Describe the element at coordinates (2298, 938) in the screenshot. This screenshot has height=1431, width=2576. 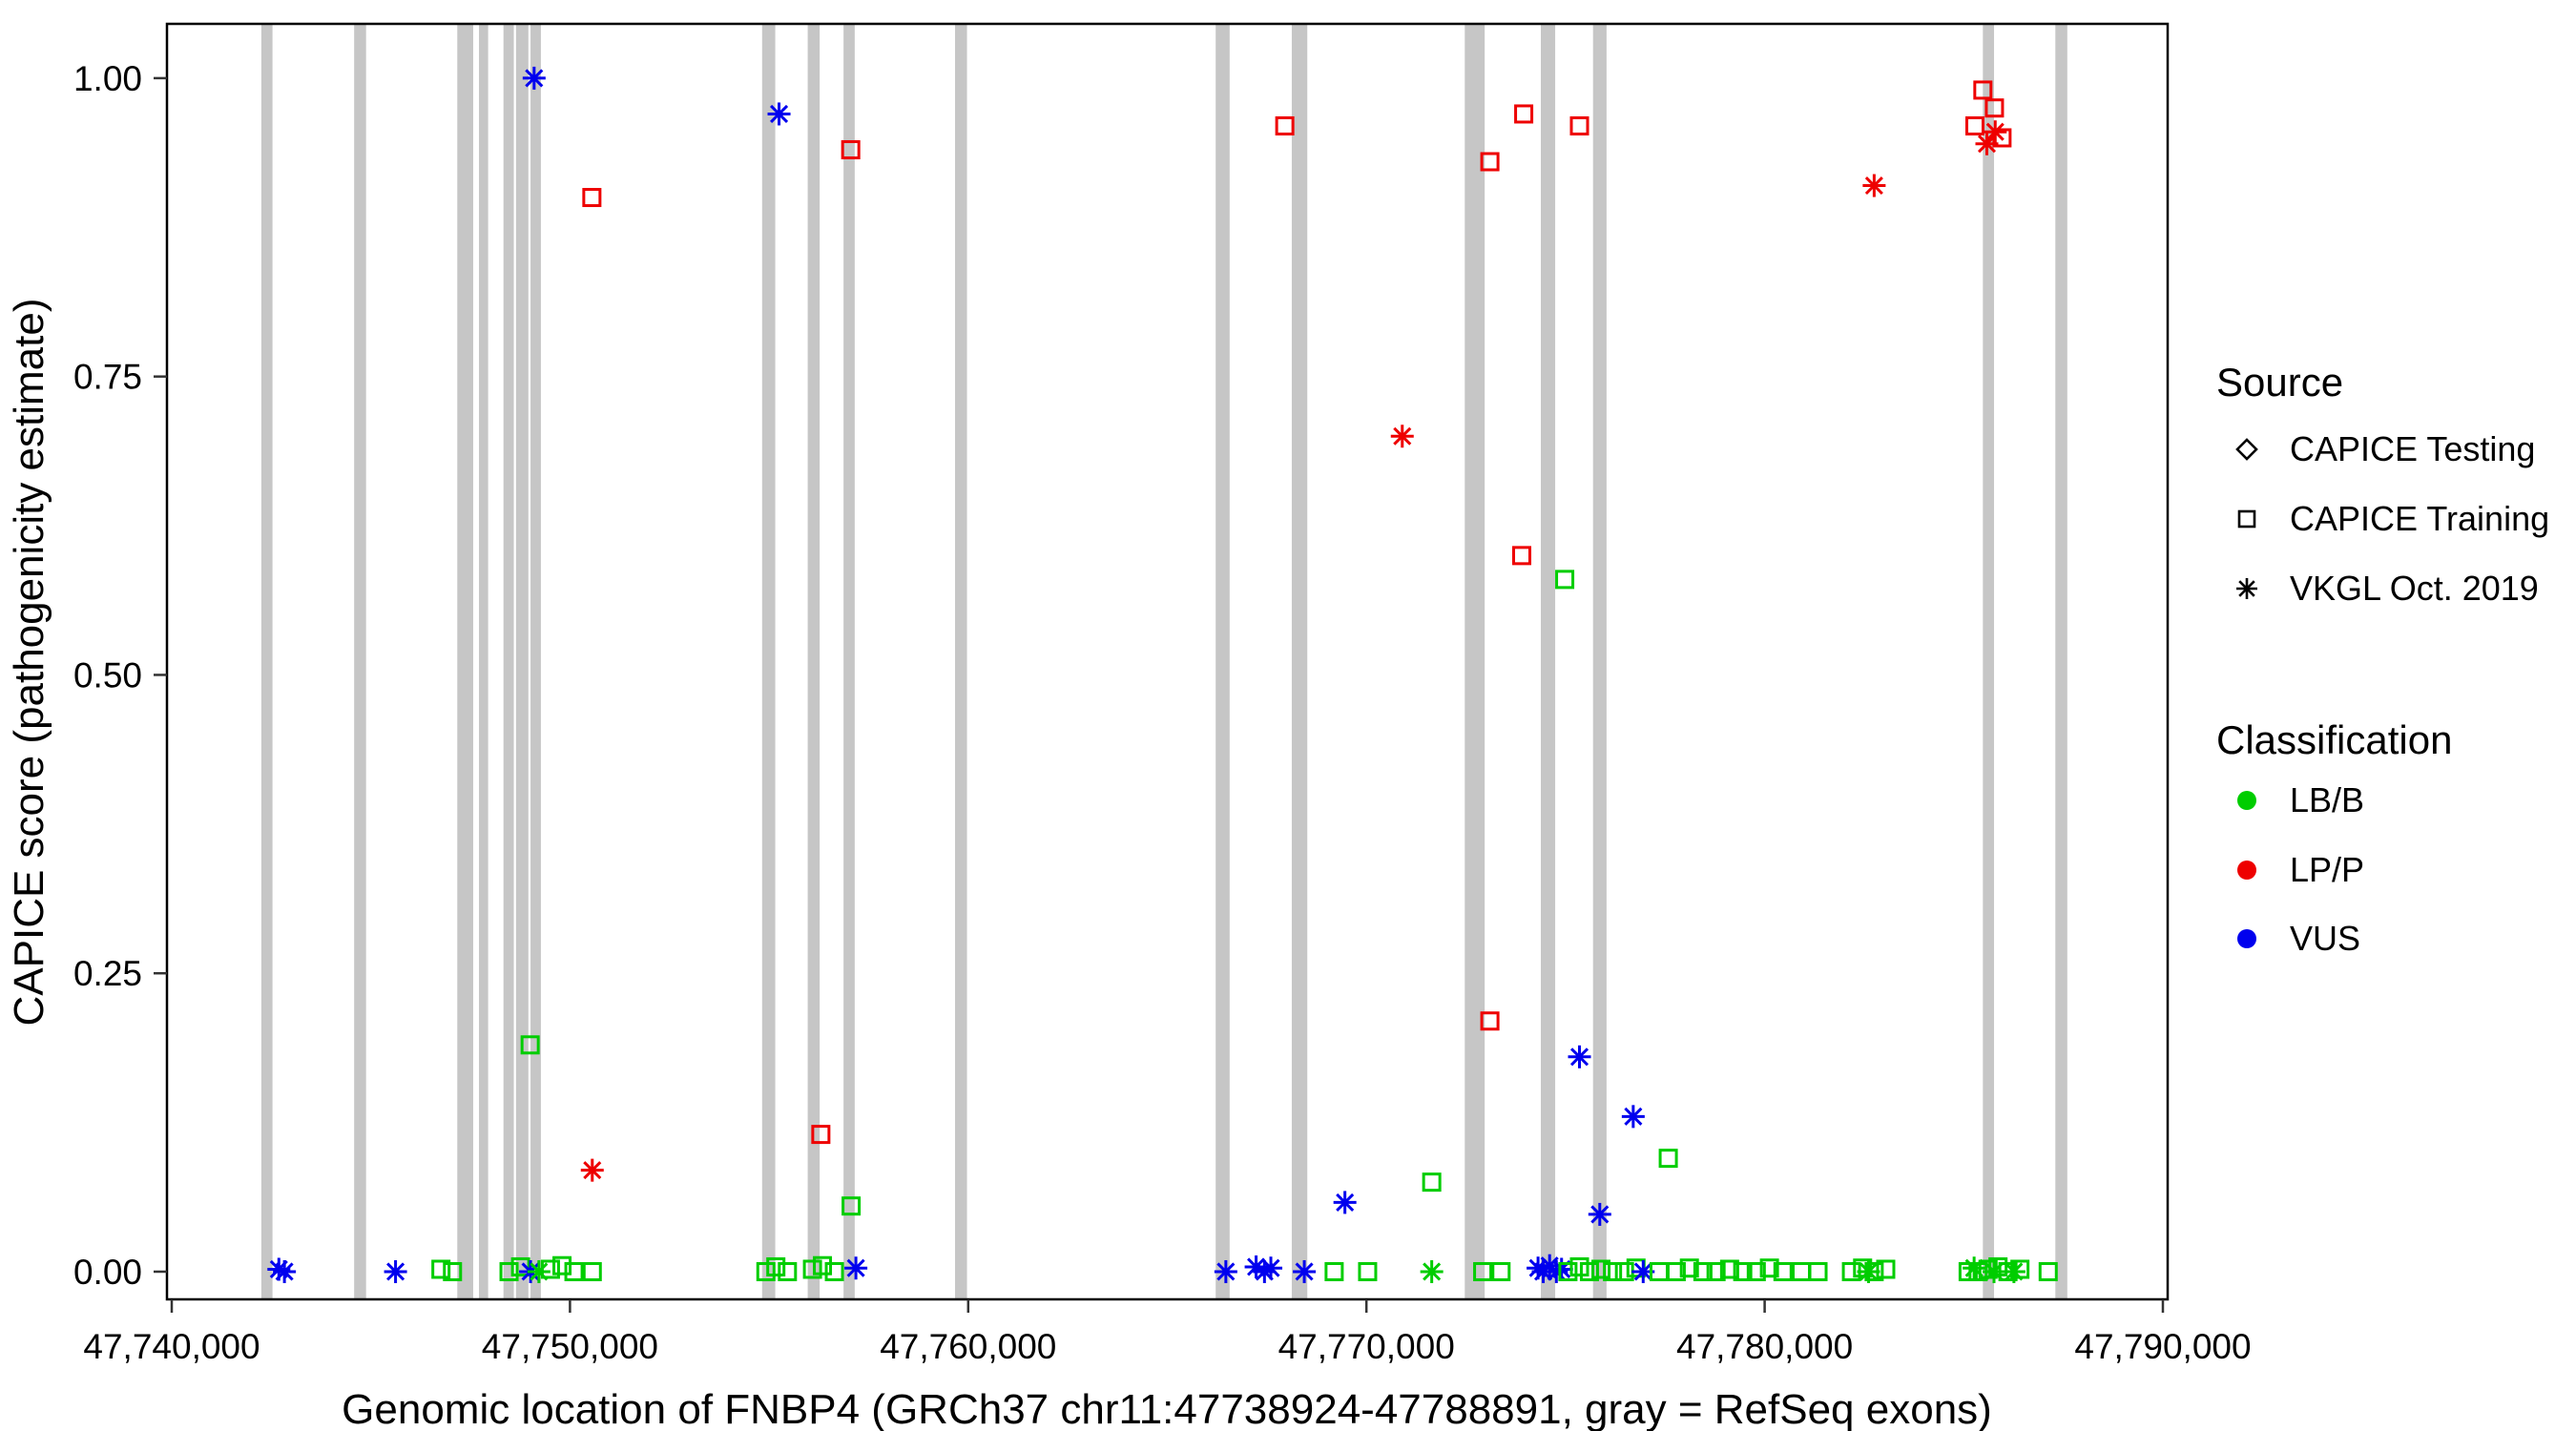
I see `legend-item-vus: VUS` at that location.